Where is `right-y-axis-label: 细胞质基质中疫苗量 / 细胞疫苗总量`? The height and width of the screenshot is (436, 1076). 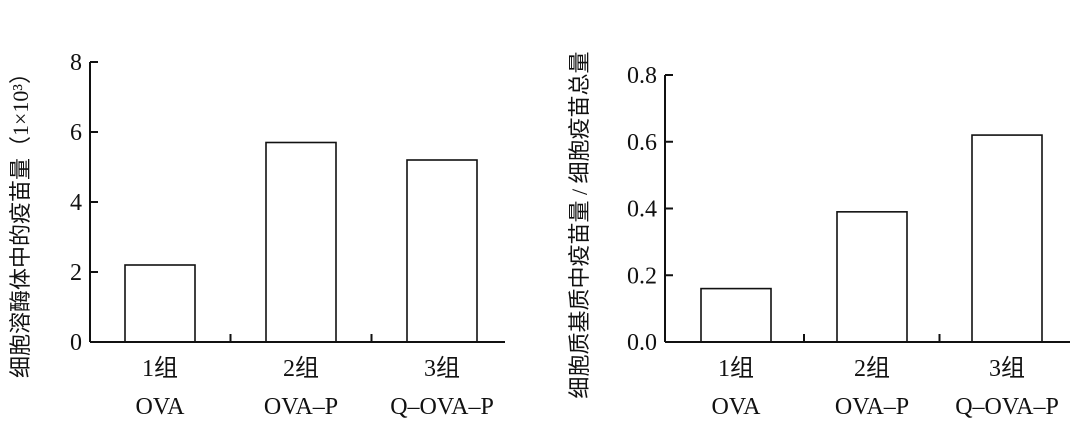
right-y-axis-label: 细胞质基质中疫苗量 / 细胞疫苗总量 is located at coordinates (579, 224).